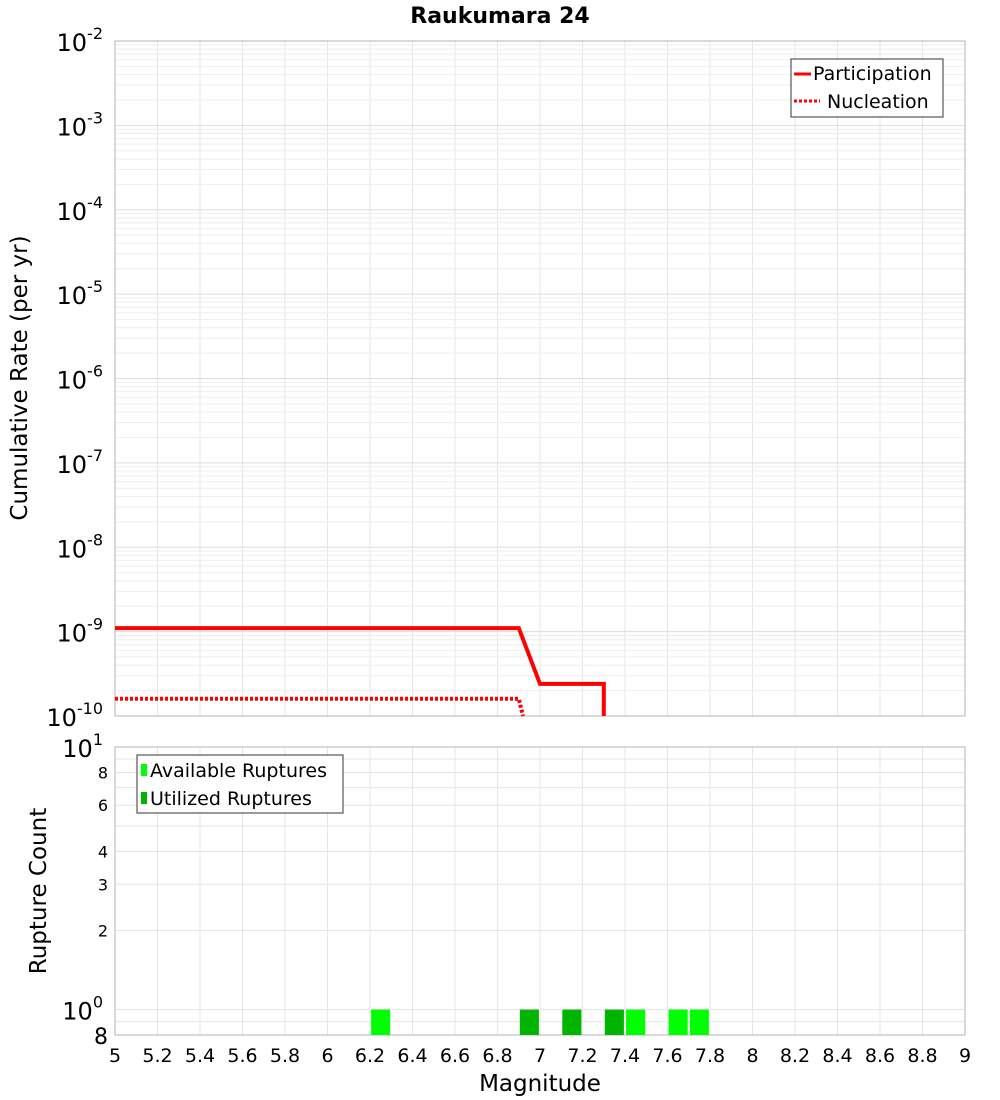  I want to click on x-tick-label: 5.2, so click(157, 1056).